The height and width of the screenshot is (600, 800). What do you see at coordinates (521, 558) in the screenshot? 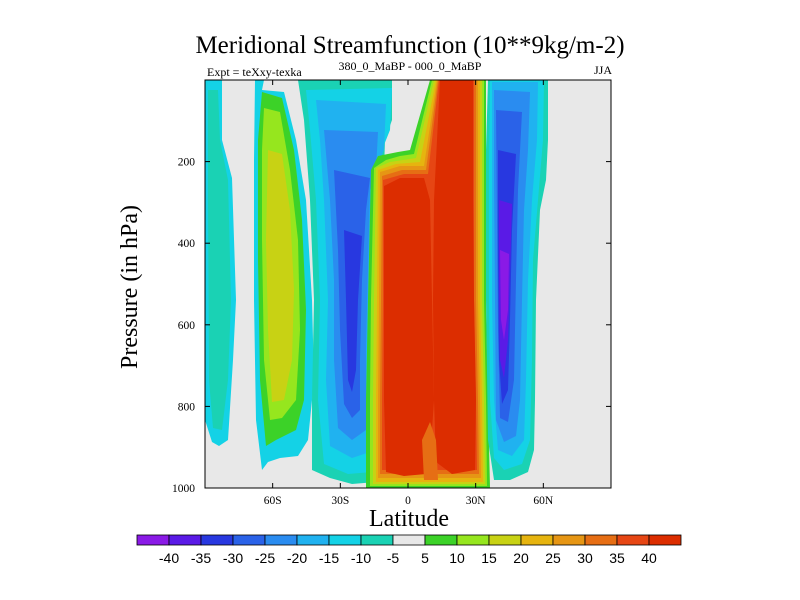
I see `colorbar-label: 20` at bounding box center [521, 558].